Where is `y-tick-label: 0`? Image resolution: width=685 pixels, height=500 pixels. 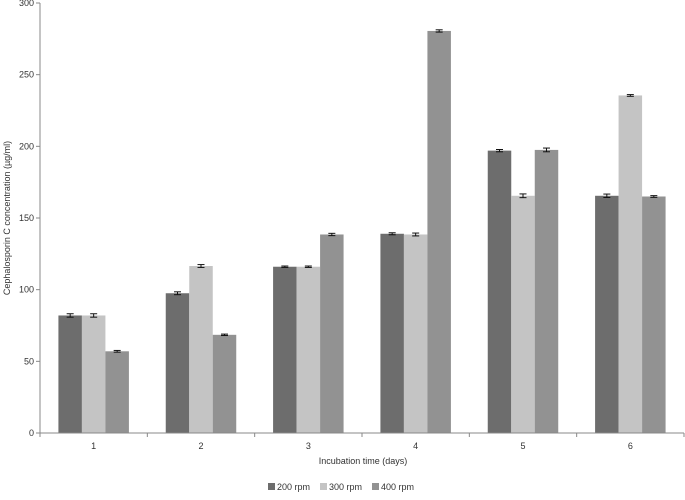 y-tick-label: 0 is located at coordinates (31, 433).